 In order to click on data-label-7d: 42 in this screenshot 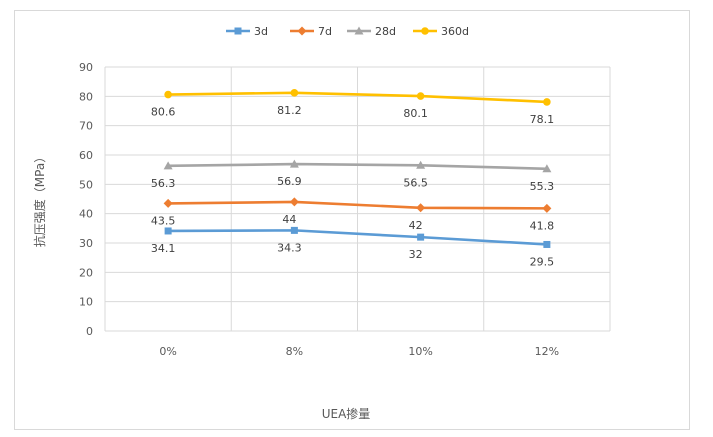, I will do `click(416, 225)`.